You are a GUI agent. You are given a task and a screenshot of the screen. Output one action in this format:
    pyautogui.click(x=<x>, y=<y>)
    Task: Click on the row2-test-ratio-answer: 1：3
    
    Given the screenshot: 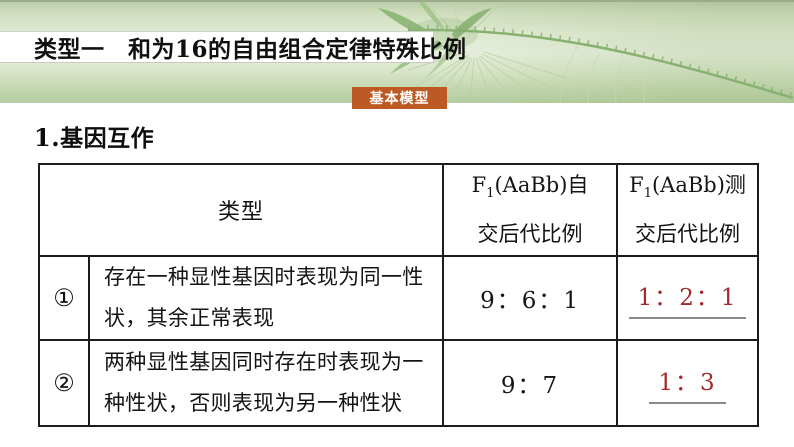 What is the action you would take?
    pyautogui.click(x=687, y=383)
    